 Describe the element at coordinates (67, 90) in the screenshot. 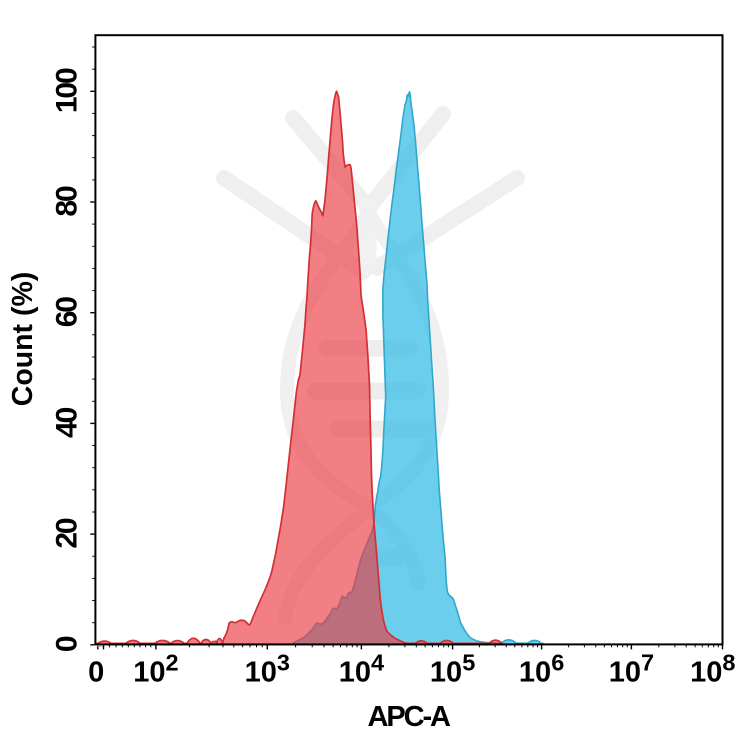

I see `svg-text: 100` at that location.